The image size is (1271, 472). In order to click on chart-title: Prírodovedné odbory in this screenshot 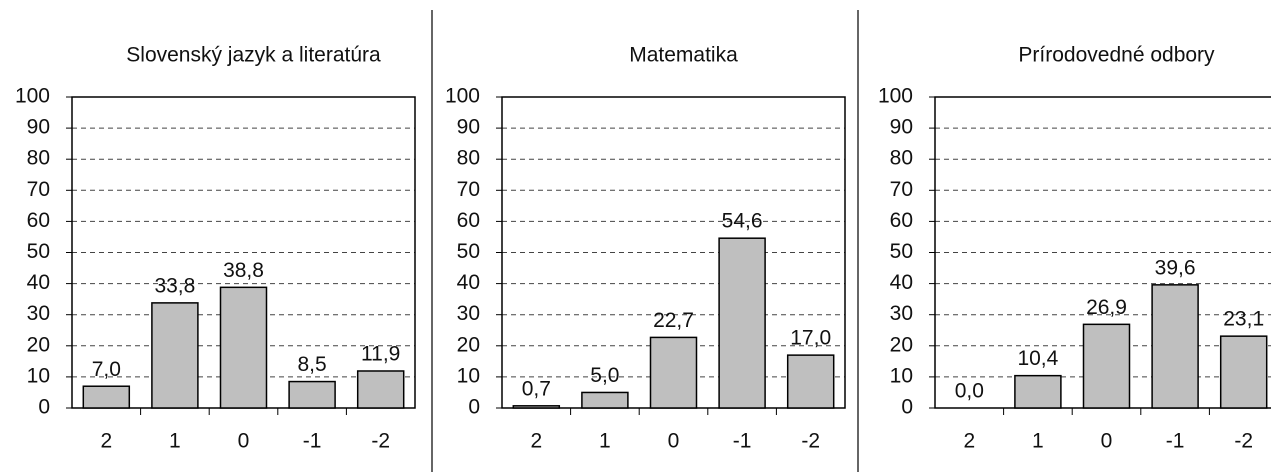, I will do `click(1116, 55)`.